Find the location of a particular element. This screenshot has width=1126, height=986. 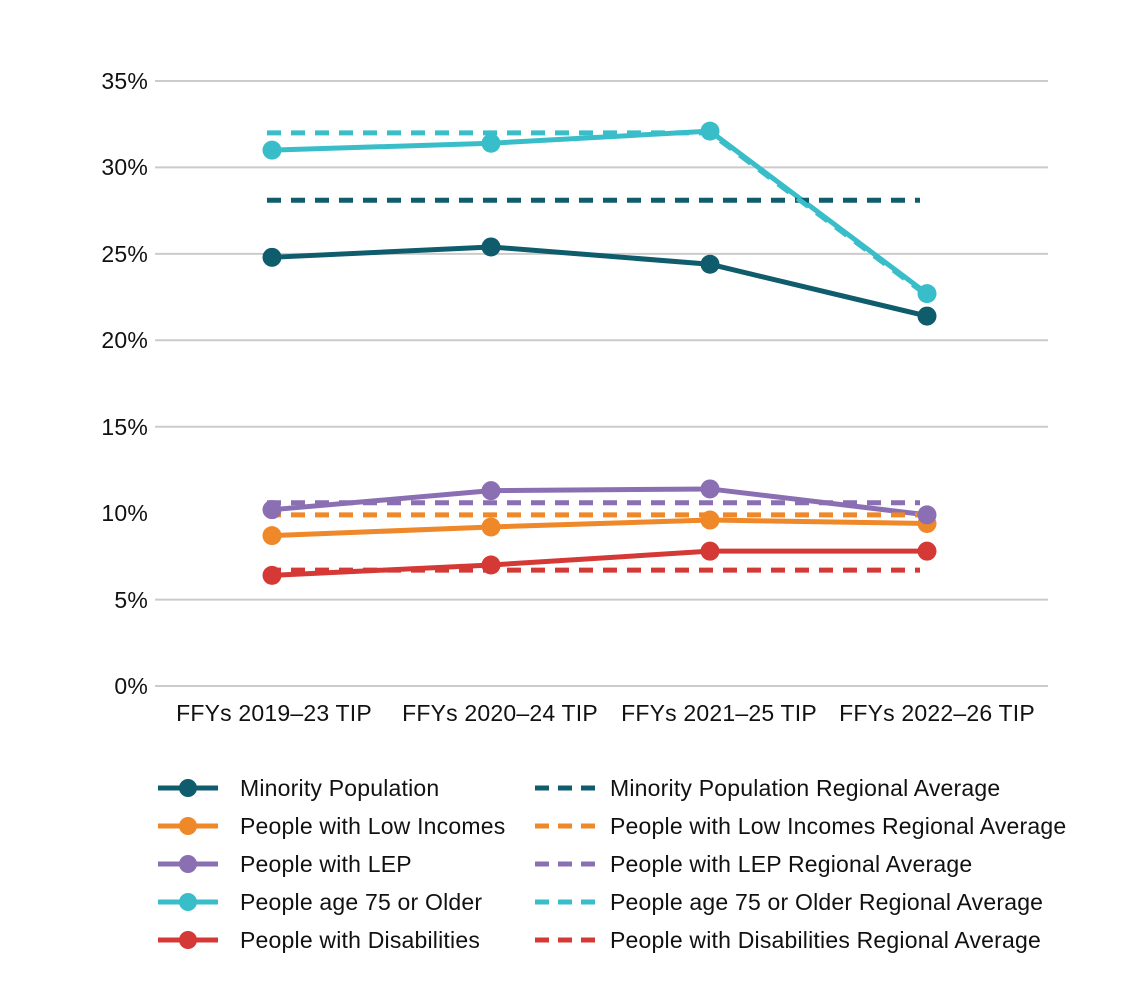

x-axis-label-ffys-2020-24: FFYs 2020–24 TIP is located at coordinates (500, 713).